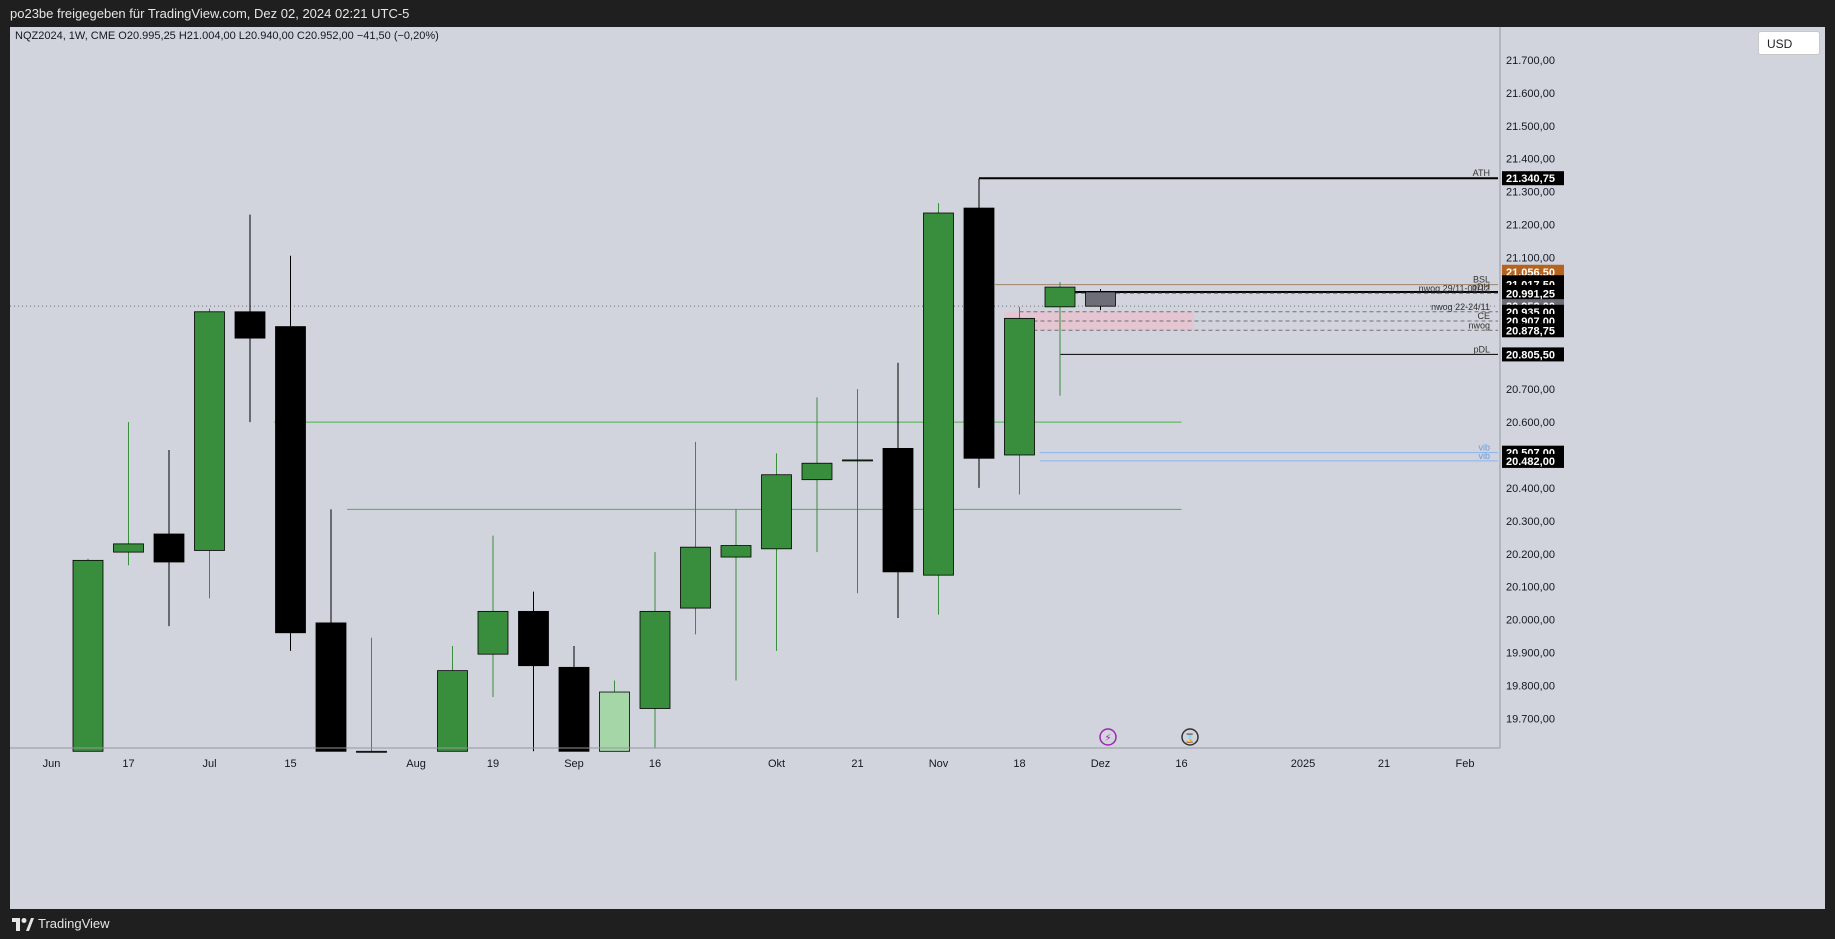  Describe the element at coordinates (1481, 280) in the screenshot. I see `level-label-3: BSL` at that location.